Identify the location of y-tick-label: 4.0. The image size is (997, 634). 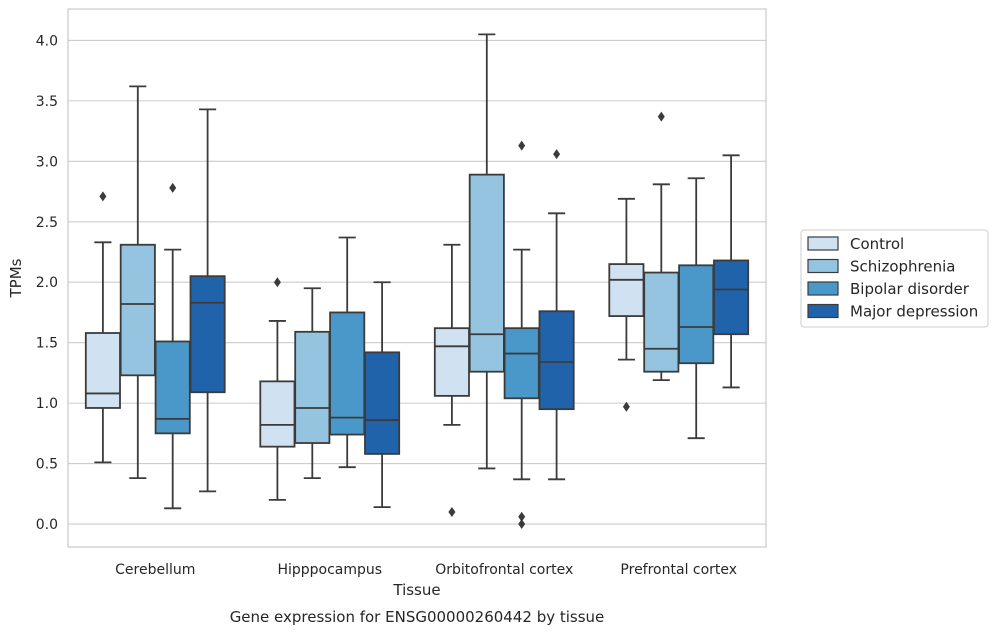
(47, 41).